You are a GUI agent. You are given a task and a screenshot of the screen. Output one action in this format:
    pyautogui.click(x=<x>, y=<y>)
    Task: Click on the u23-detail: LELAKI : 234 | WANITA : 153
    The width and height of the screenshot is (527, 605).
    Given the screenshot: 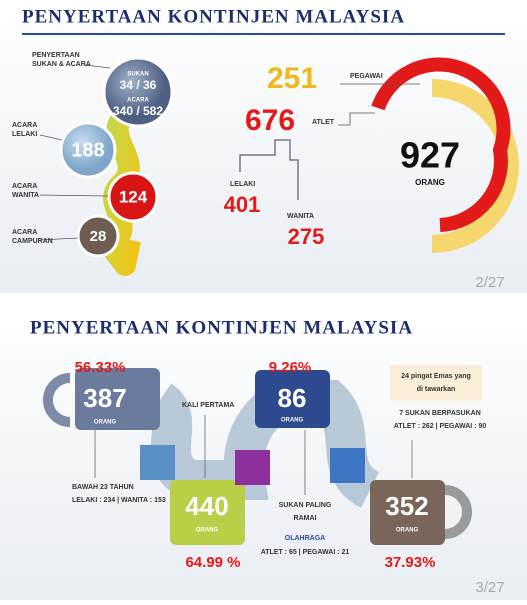 What is the action you would take?
    pyautogui.click(x=119, y=500)
    